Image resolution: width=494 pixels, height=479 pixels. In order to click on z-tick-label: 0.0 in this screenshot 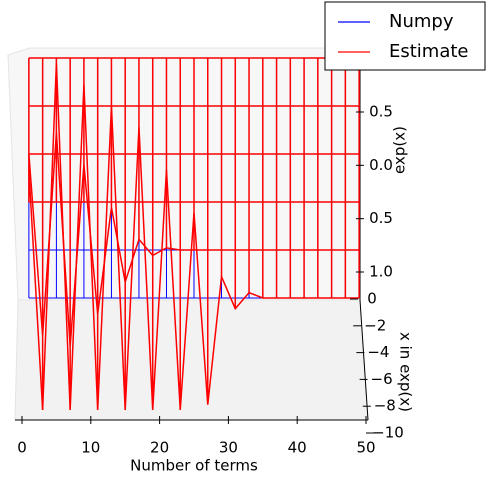, I will do `click(381, 165)`.